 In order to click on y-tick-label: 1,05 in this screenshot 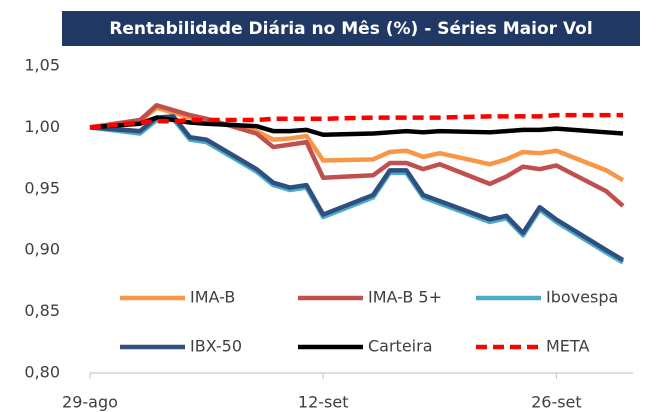, I will do `click(42, 65)`.